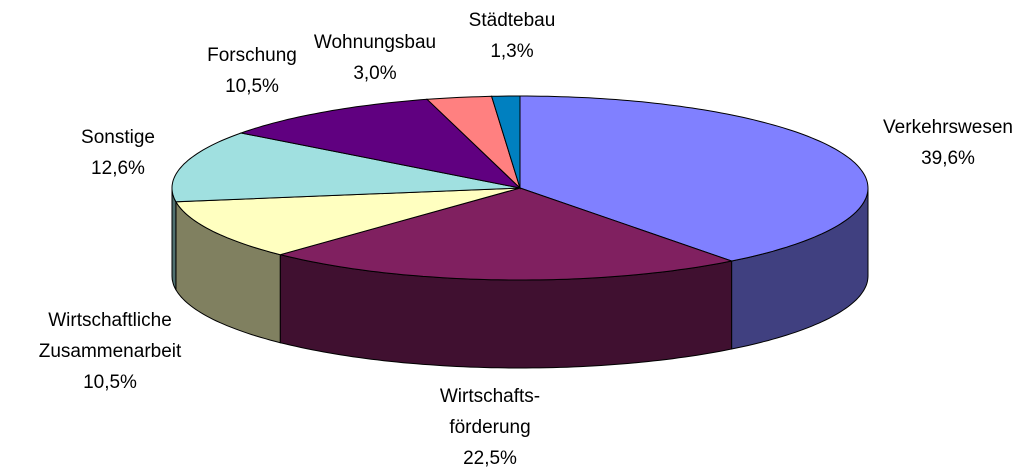 This screenshot has width=1035, height=470. What do you see at coordinates (110, 336) in the screenshot?
I see `category-label: Wirtschaftliche Zusammenarbeit` at bounding box center [110, 336].